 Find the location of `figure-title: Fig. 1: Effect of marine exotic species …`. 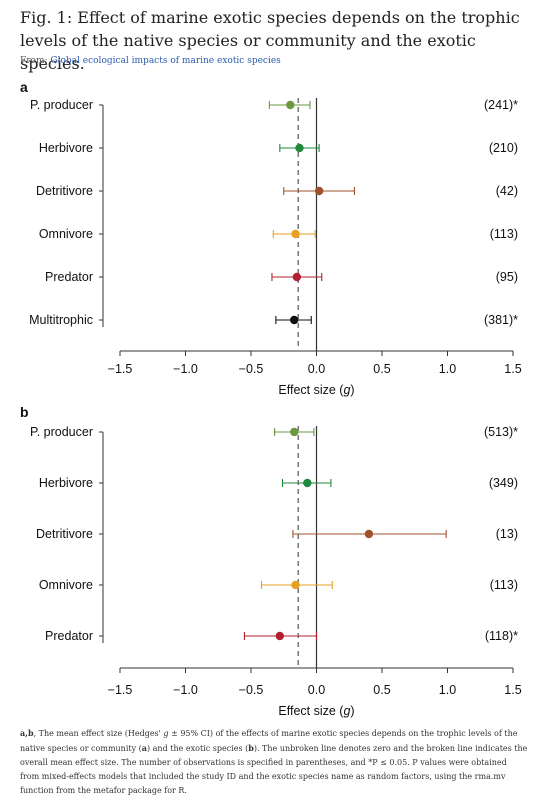

figure-title: Fig. 1: Effect of marine exotic species … is located at coordinates (270, 40).